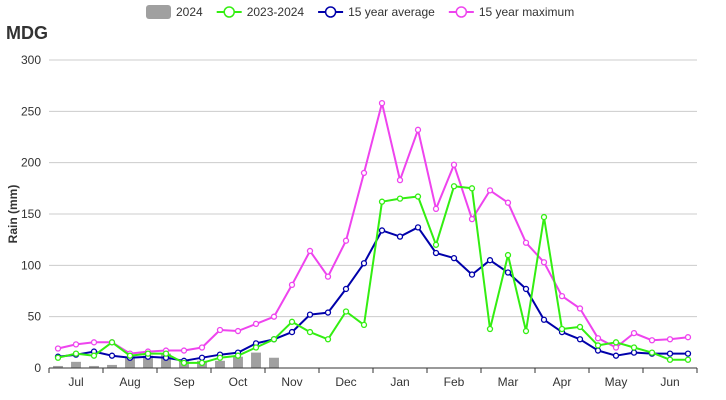 This screenshot has width=726, height=400. I want to click on x-tick-label: Jul, so click(75, 382).